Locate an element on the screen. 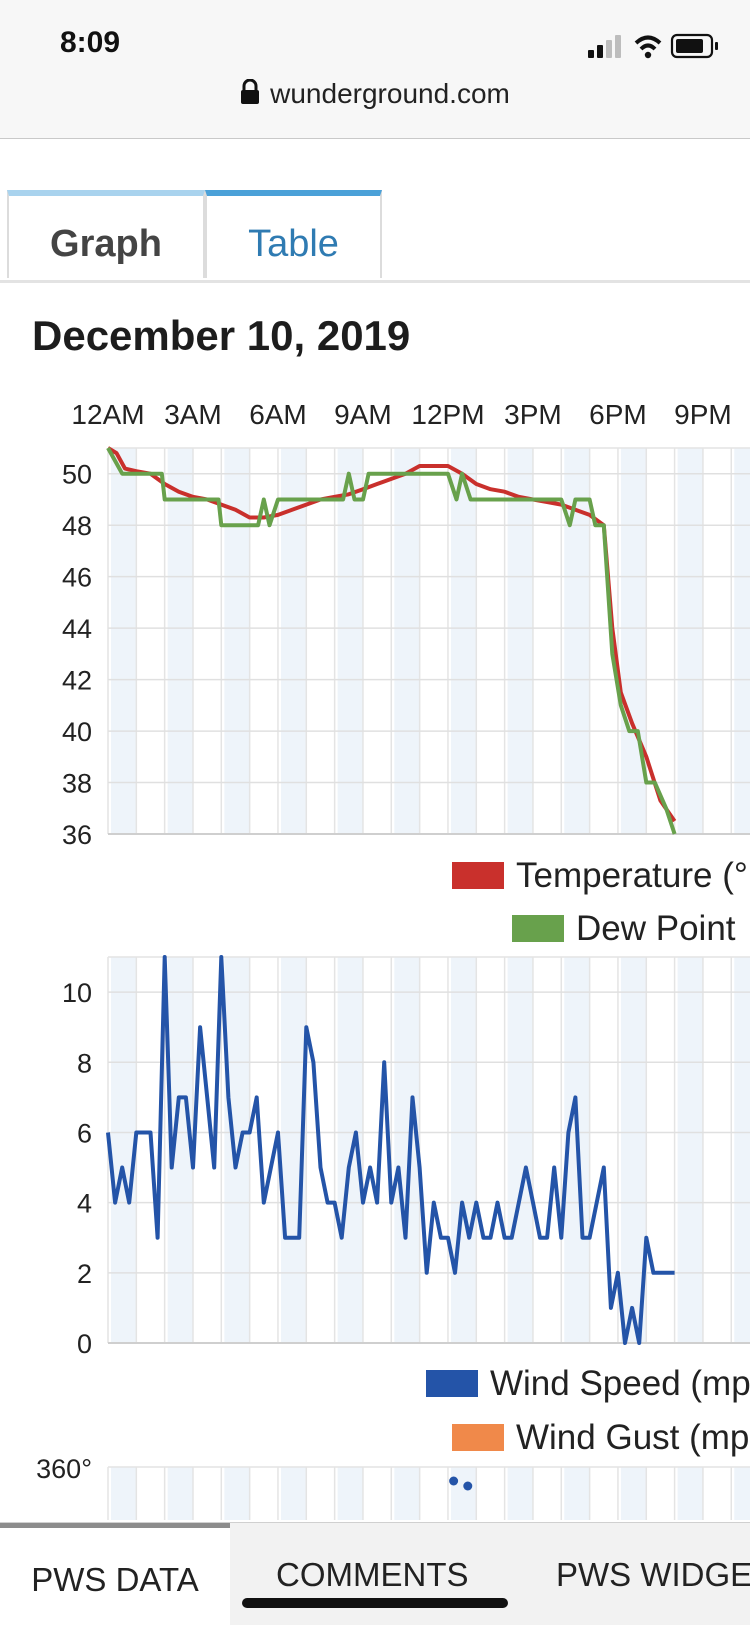 Image resolution: width=750 pixels, height=1632 pixels. temp-ytick-label: 36 is located at coordinates (77, 835).